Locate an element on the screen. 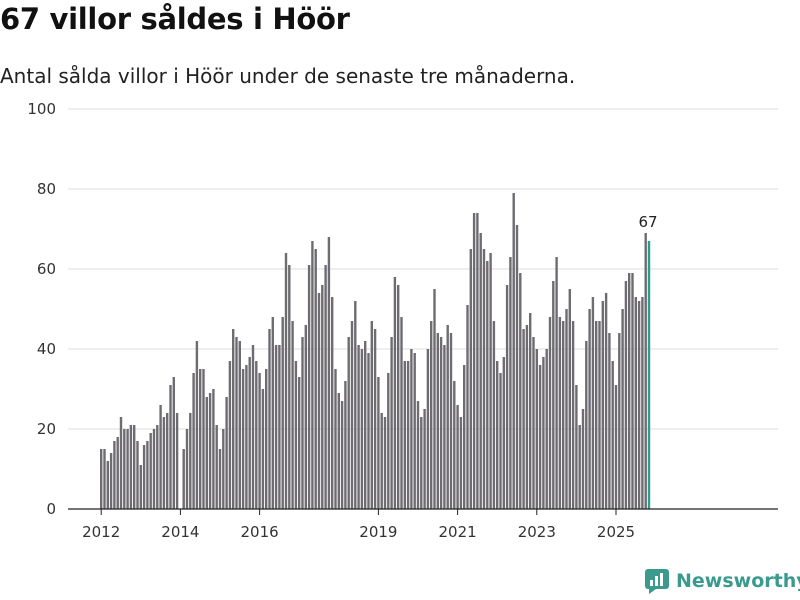  newsworthy-logo: Newsworthy is located at coordinates (722, 581).